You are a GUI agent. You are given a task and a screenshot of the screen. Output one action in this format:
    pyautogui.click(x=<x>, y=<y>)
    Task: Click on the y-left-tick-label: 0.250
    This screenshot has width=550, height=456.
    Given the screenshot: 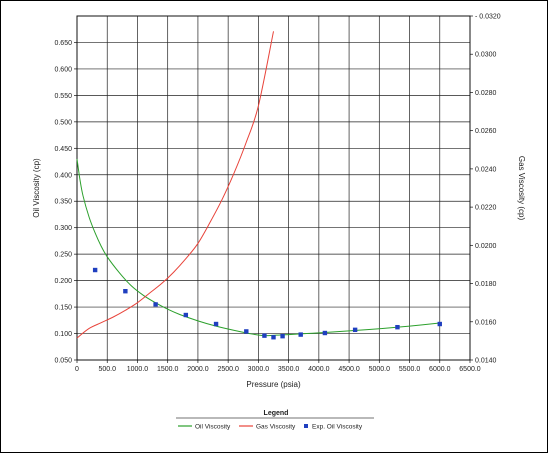 What is the action you would take?
    pyautogui.click(x=63, y=255)
    